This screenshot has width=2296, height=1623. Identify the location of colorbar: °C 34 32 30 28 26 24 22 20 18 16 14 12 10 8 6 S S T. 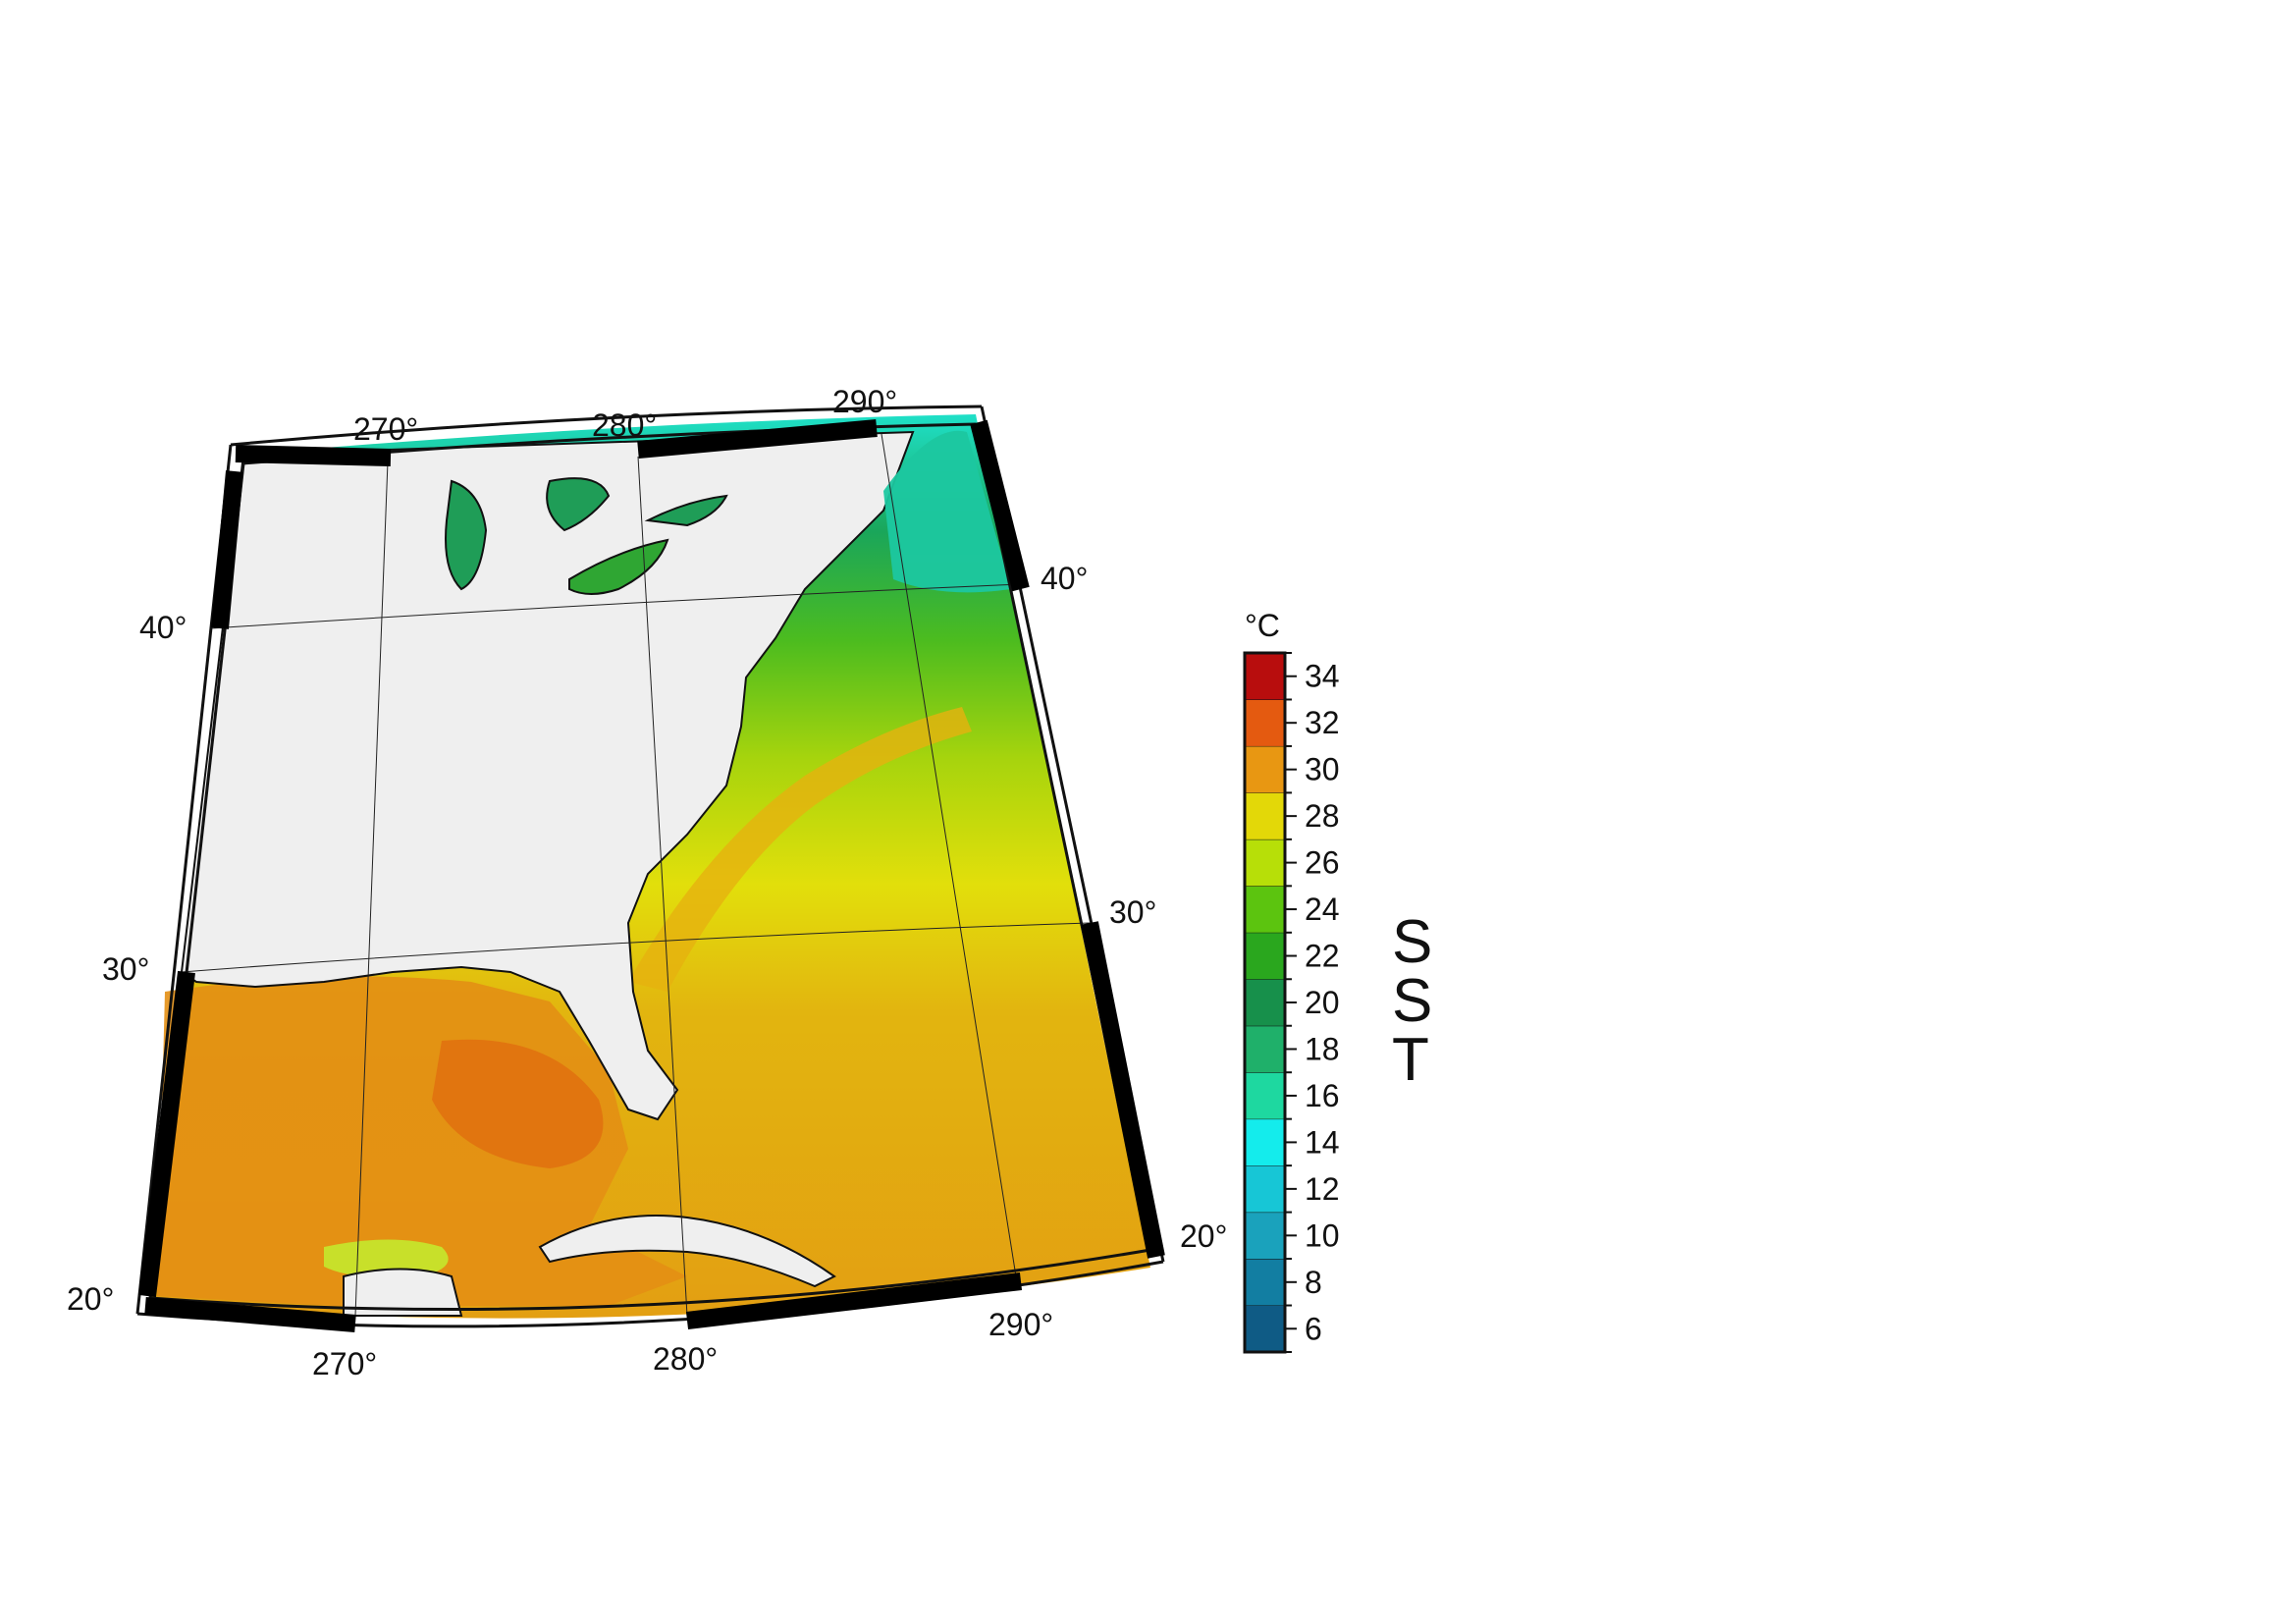
(1338, 981).